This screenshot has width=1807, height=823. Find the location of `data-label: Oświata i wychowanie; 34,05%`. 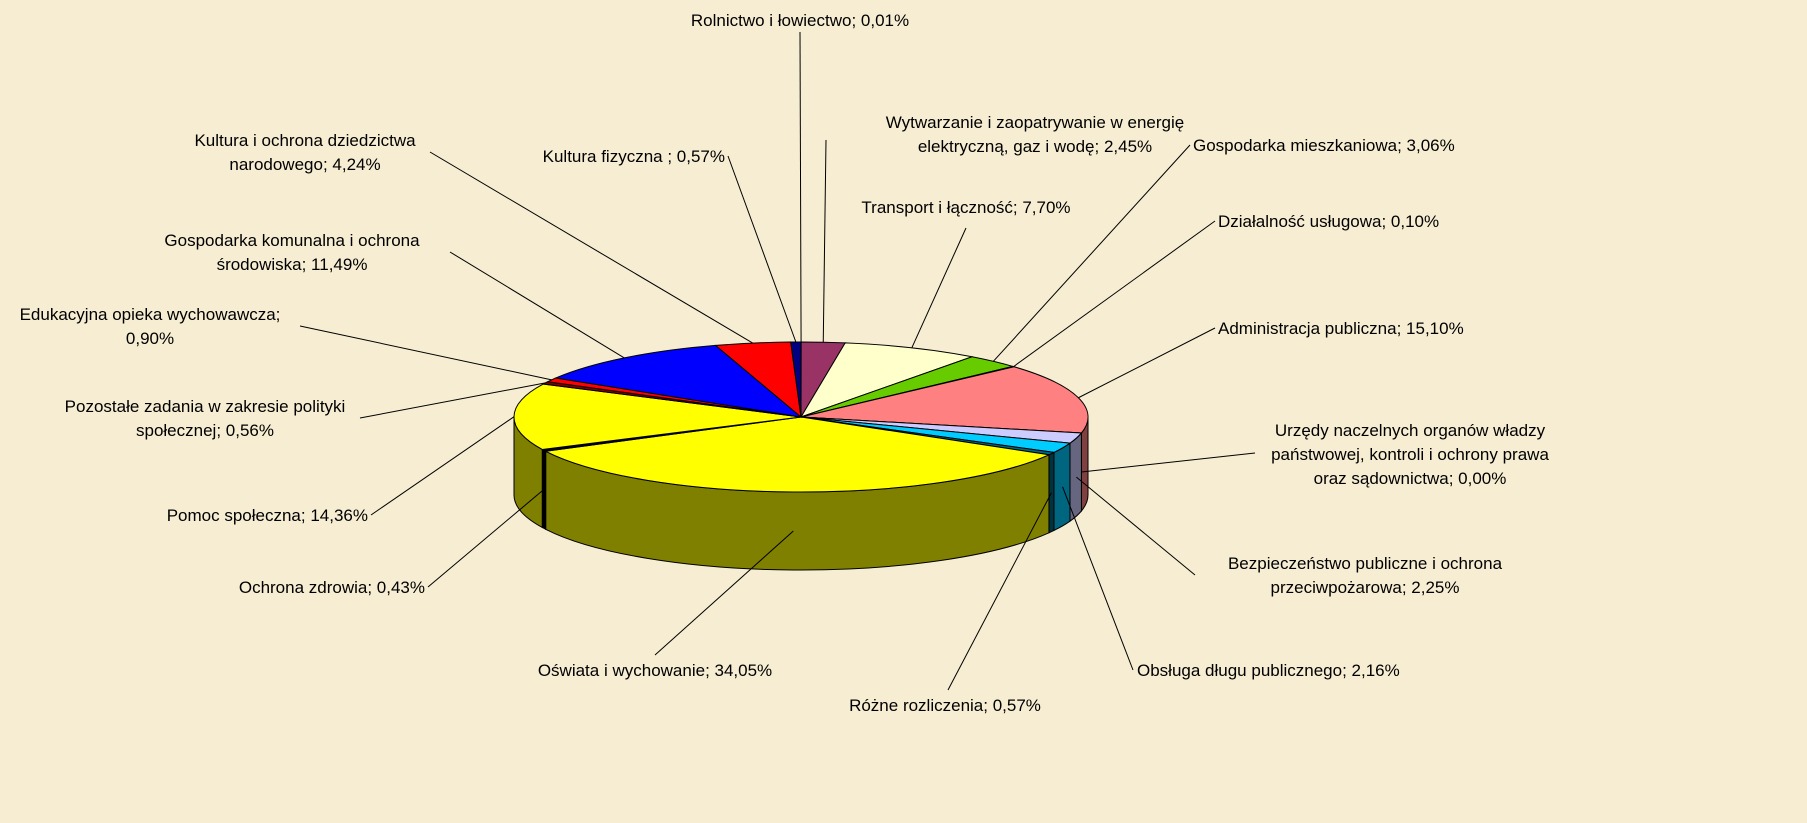

data-label: Oświata i wychowanie; 34,05% is located at coordinates (655, 670).